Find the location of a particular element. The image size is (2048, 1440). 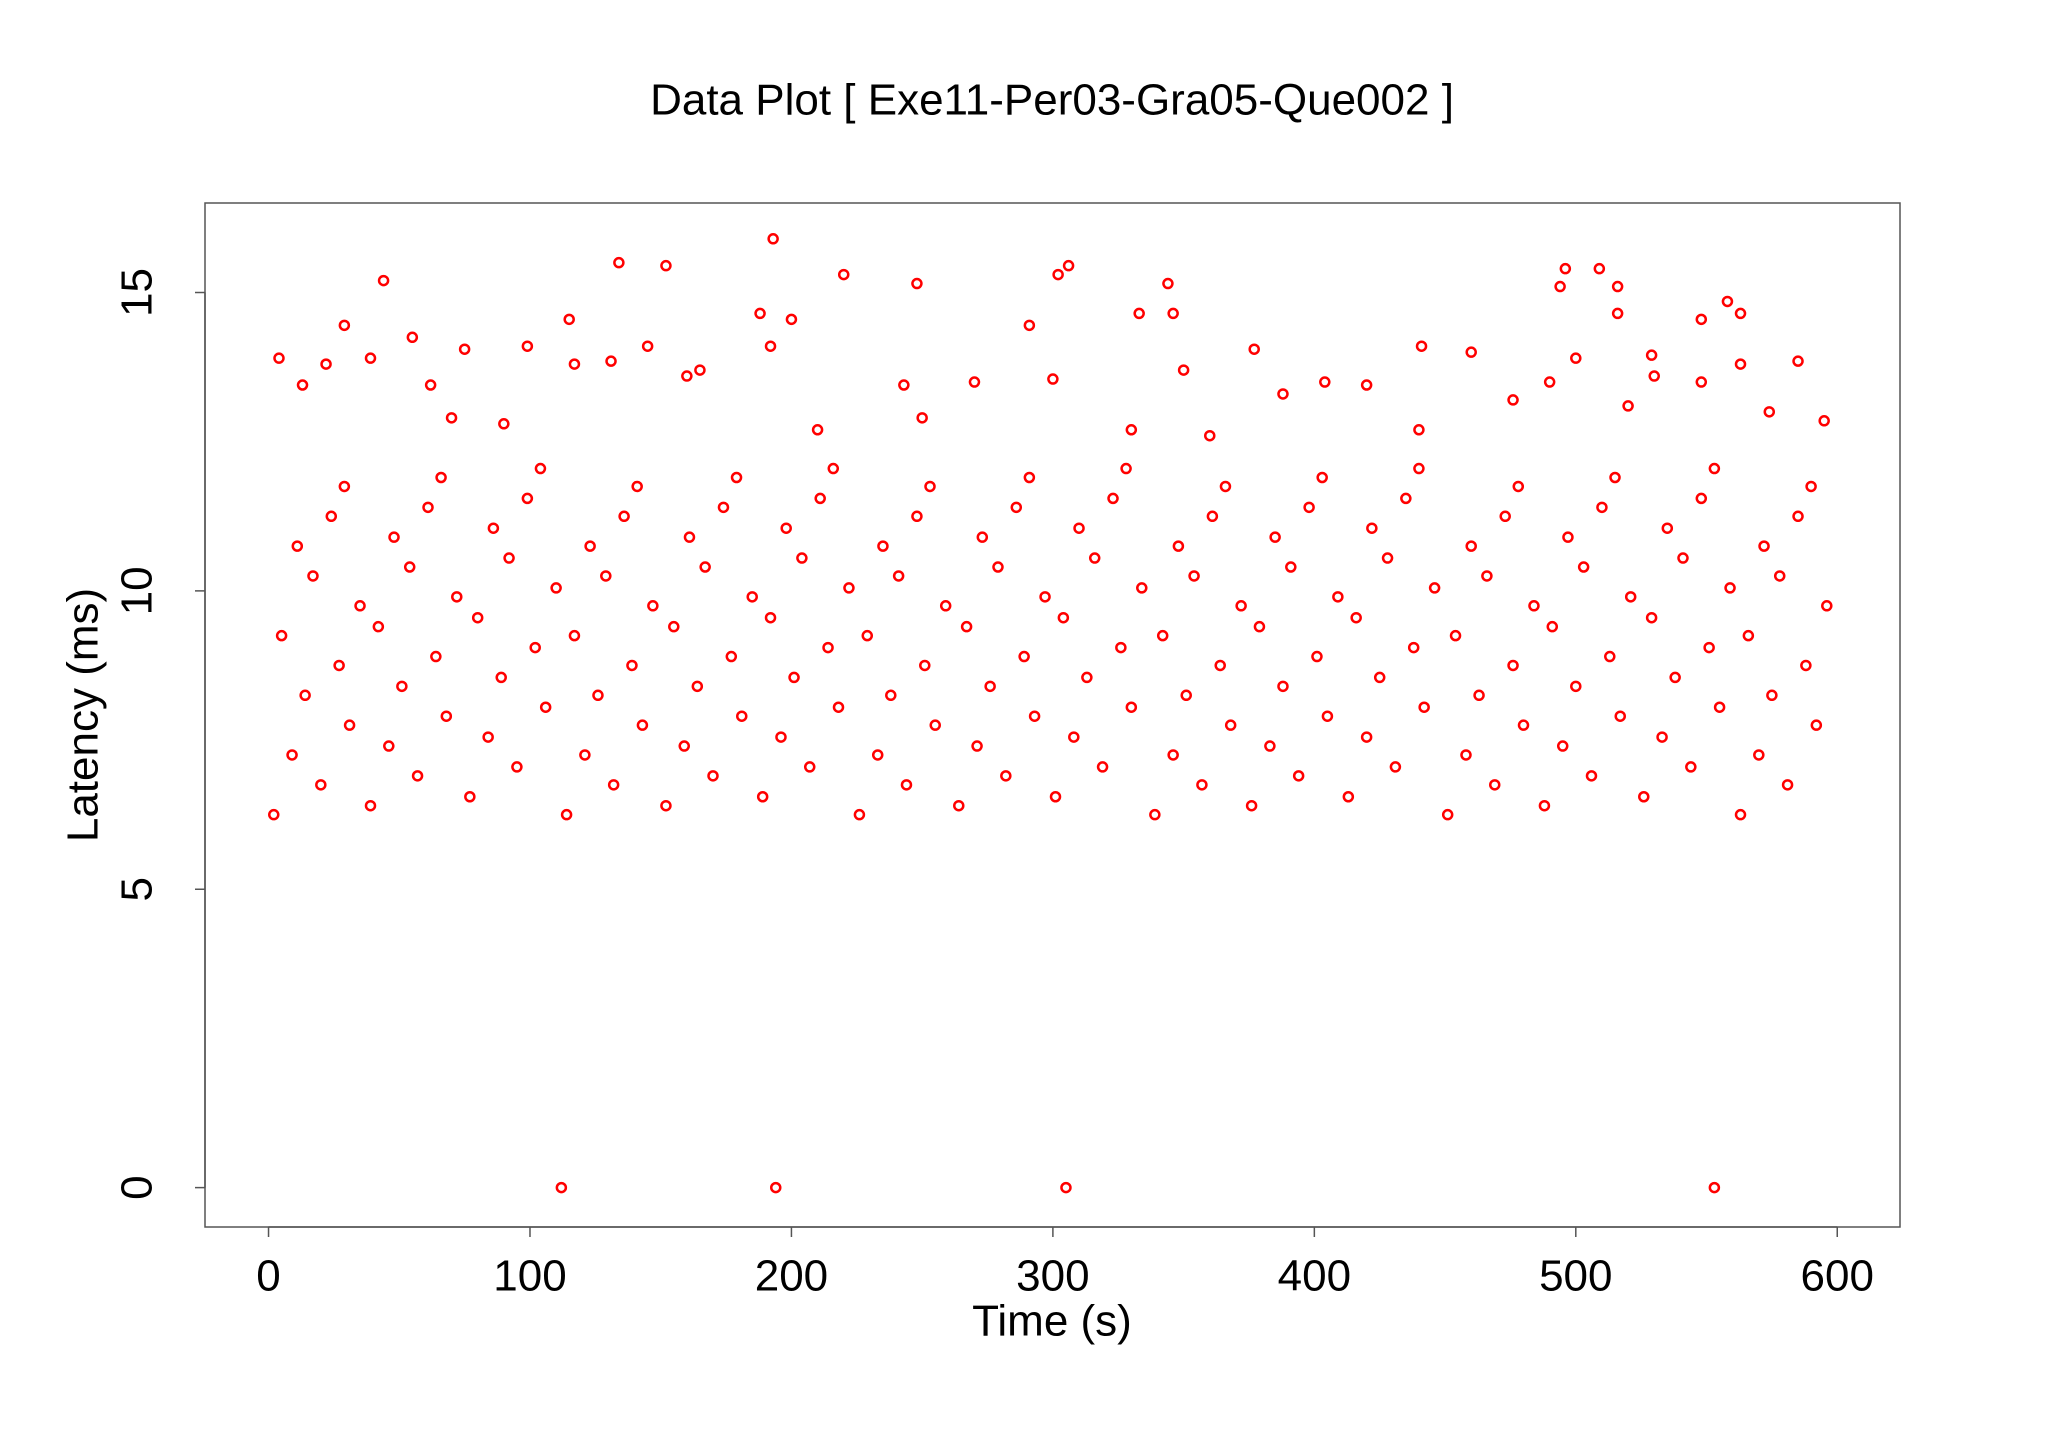

x-tick-label: 300 is located at coordinates (1052, 1276).